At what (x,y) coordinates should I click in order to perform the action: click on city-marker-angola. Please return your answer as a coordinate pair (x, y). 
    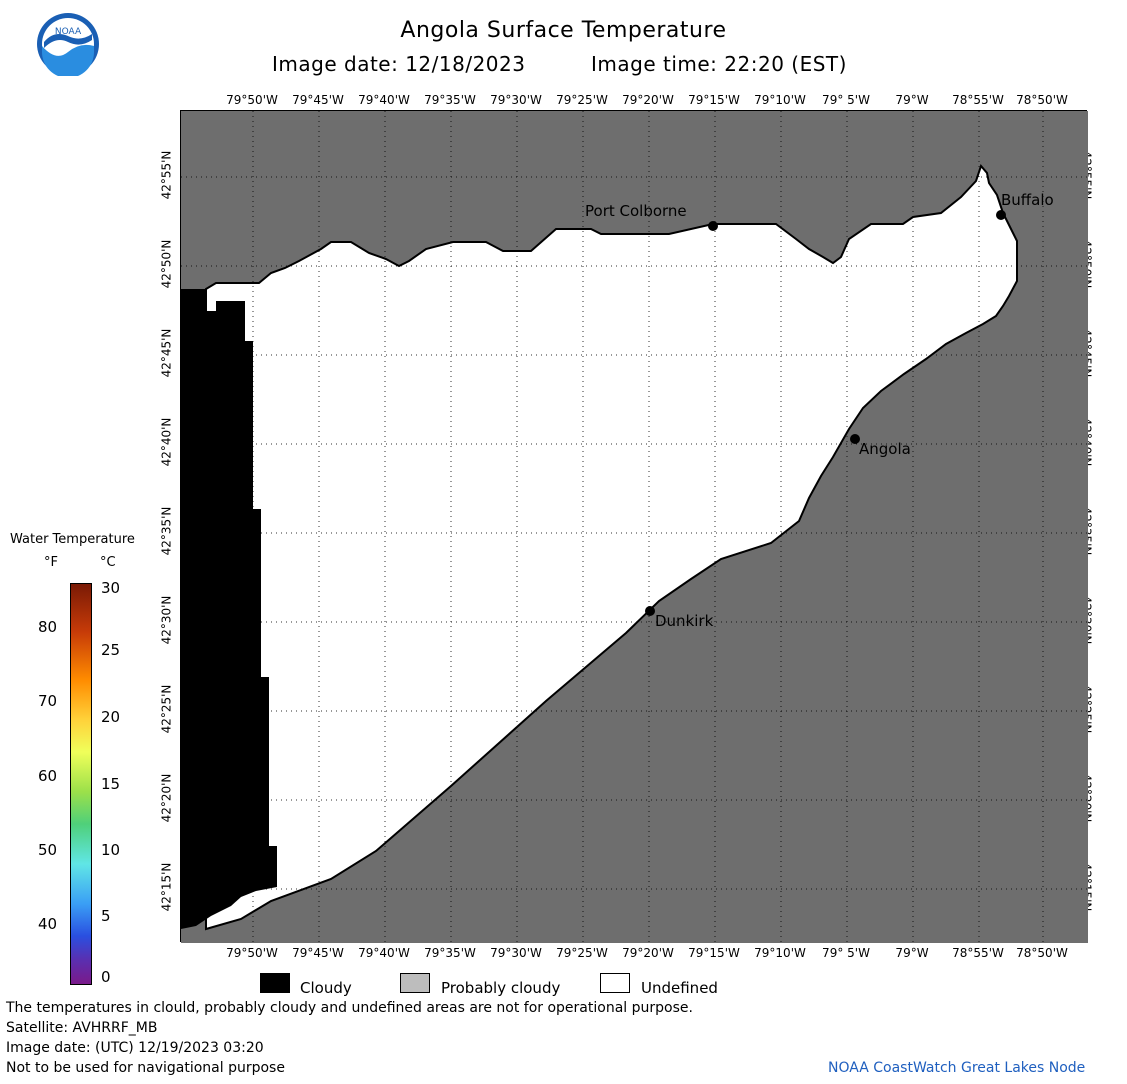
    Looking at the image, I should click on (855, 439).